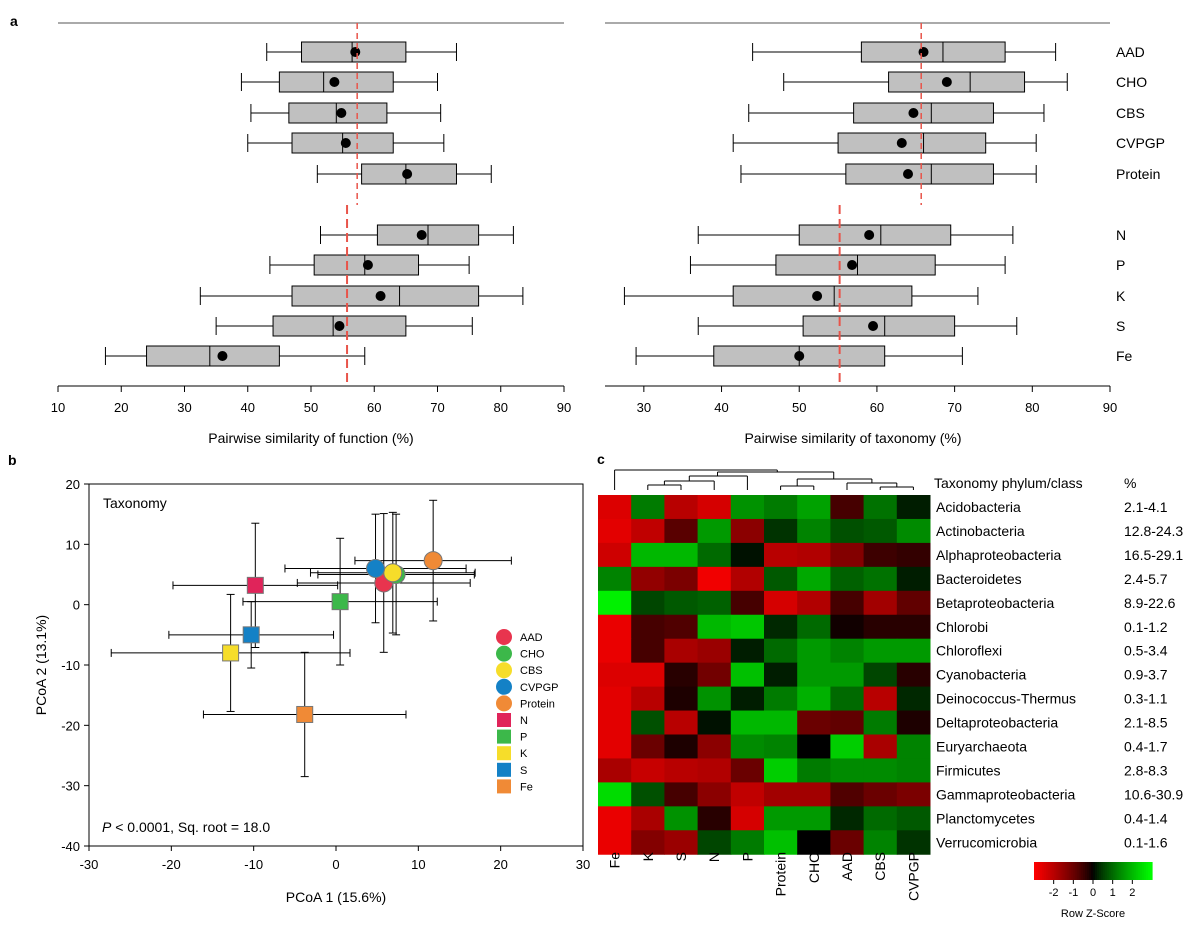 This screenshot has height=929, width=1200. Describe the element at coordinates (747, 722) in the screenshot. I see `heatmap-cell-deltaproteobacteria-p` at that location.